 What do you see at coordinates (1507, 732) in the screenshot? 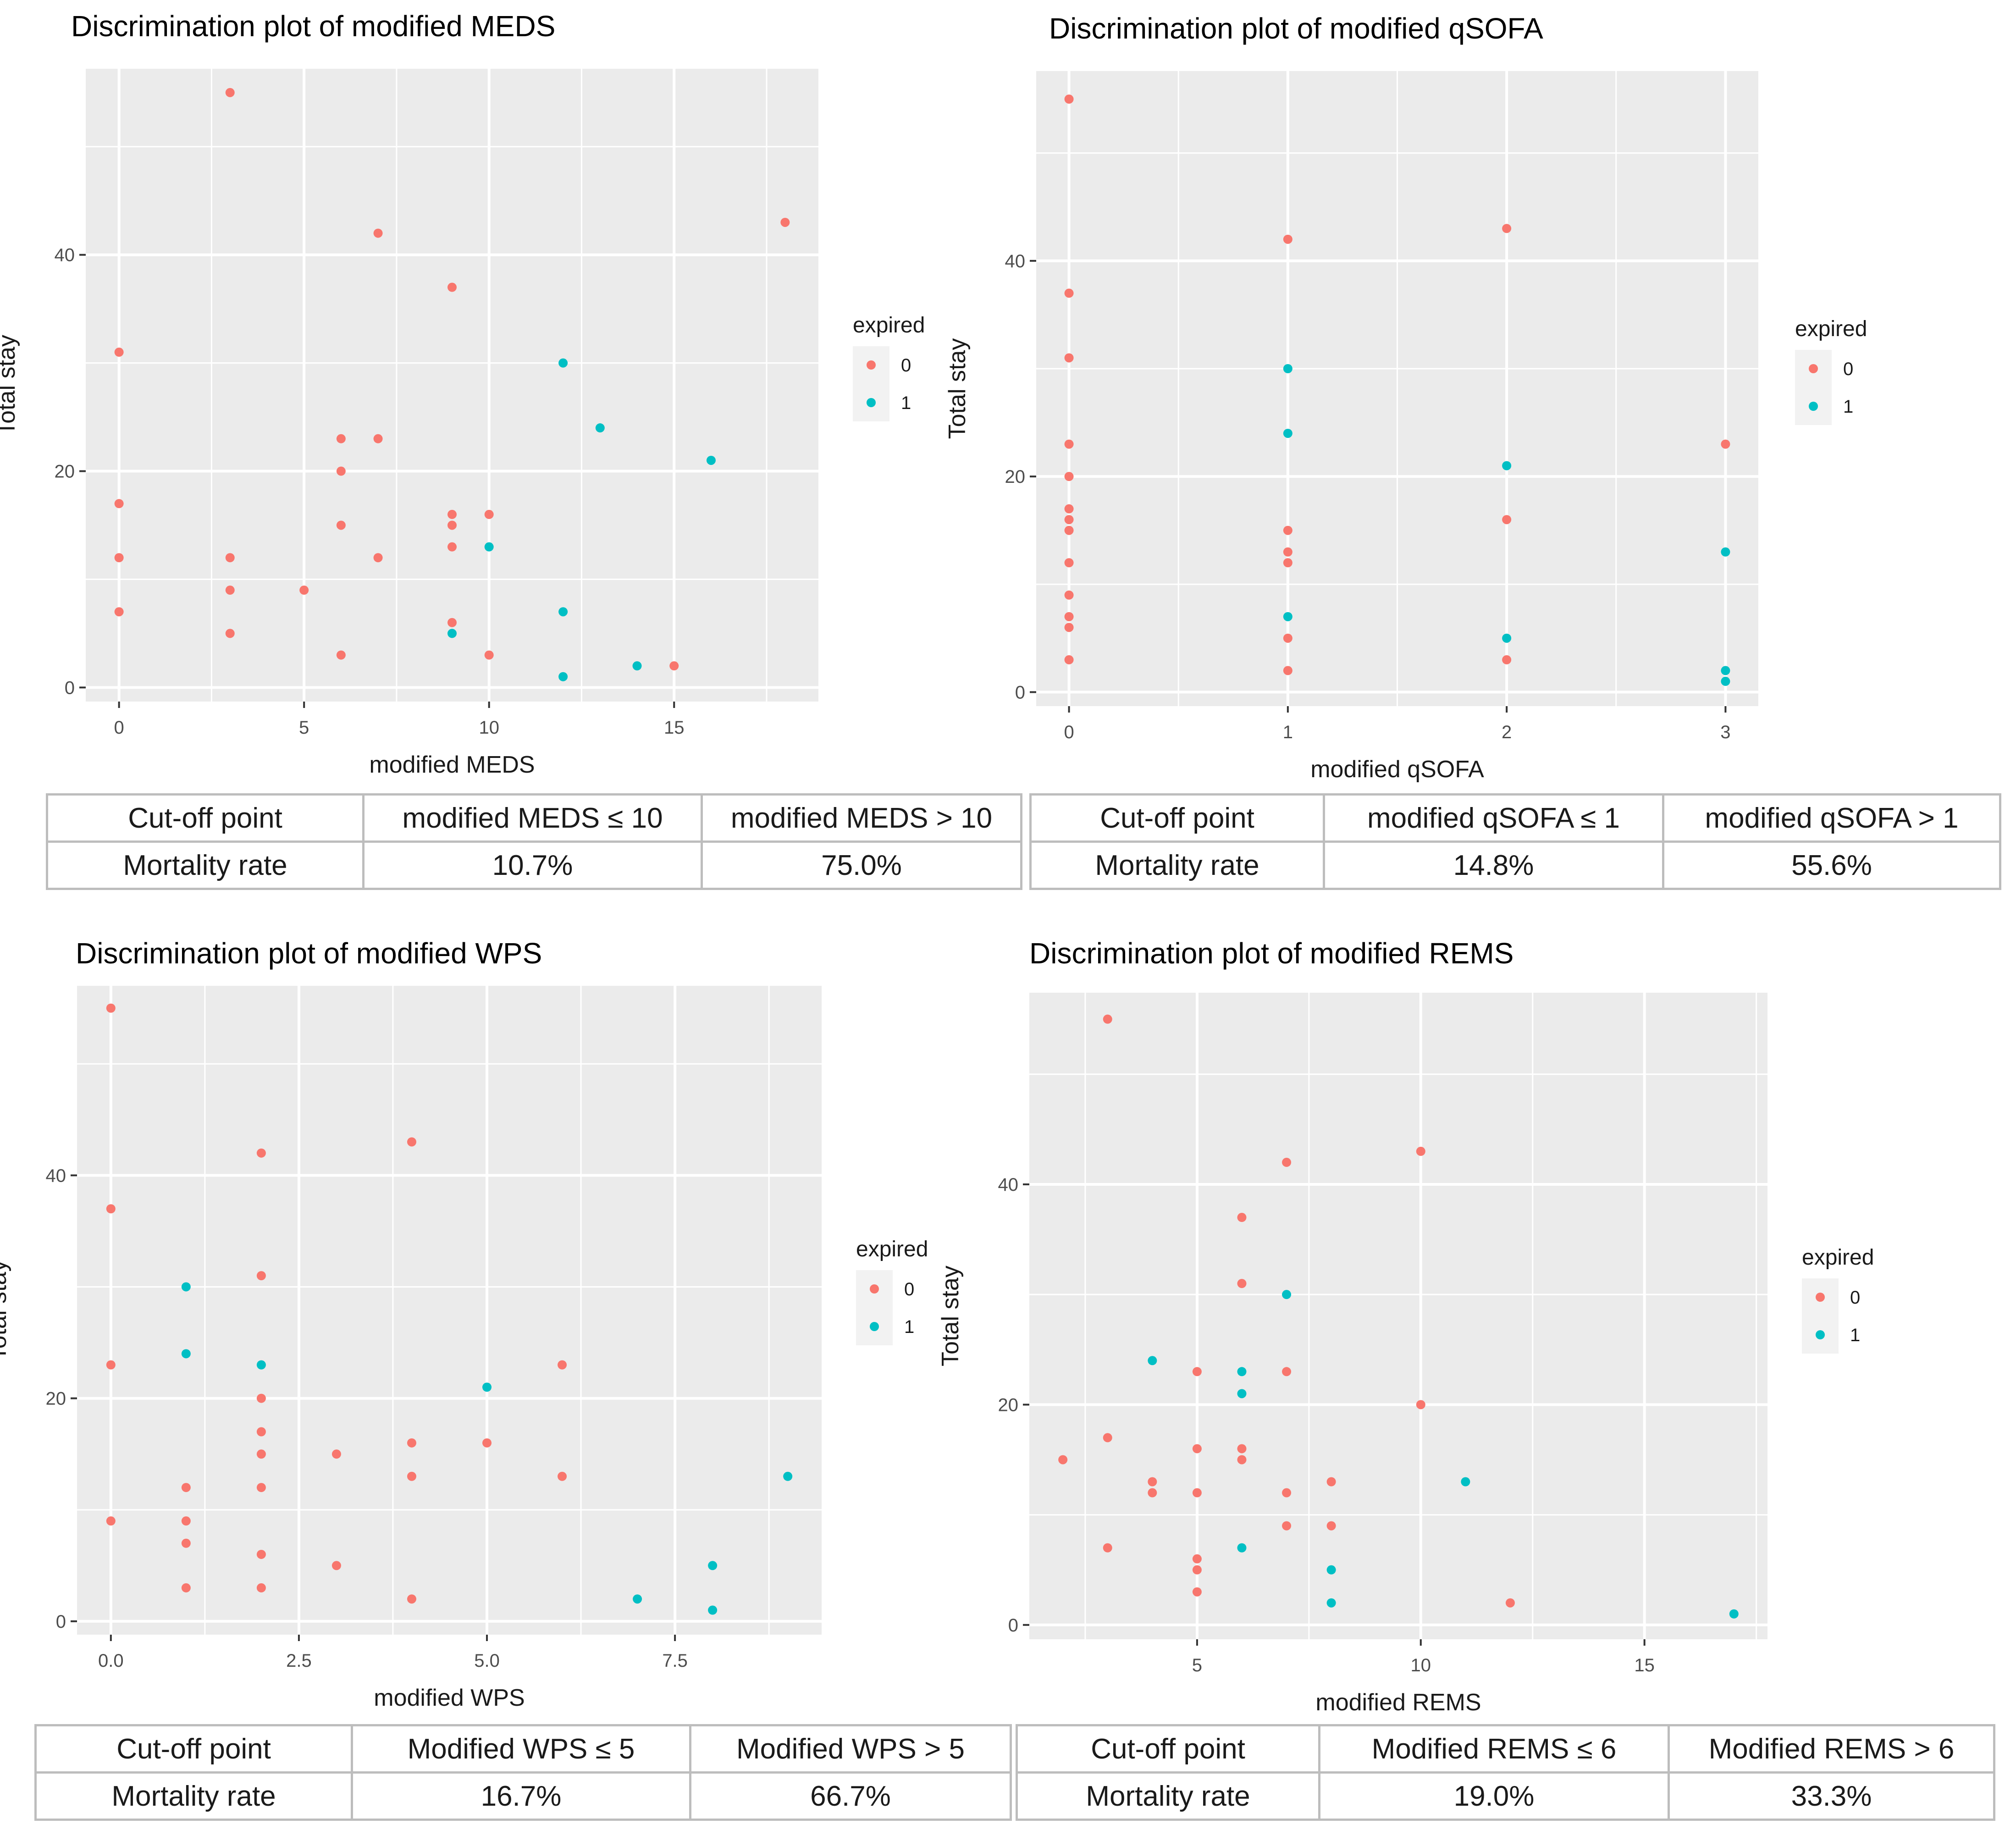
I see `x-tick-label: 2` at bounding box center [1507, 732].